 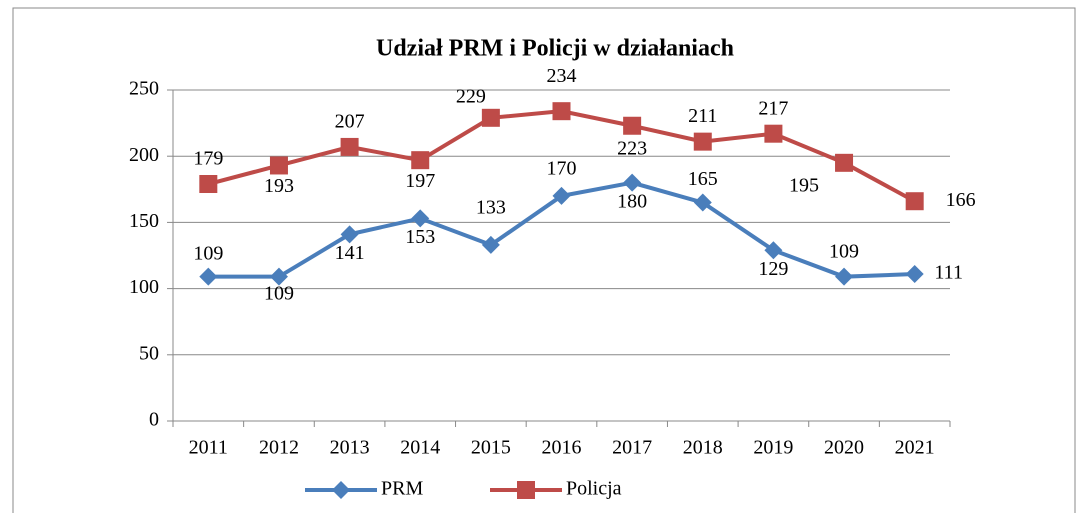 What do you see at coordinates (915, 448) in the screenshot?
I see `x-tick-label: 2021` at bounding box center [915, 448].